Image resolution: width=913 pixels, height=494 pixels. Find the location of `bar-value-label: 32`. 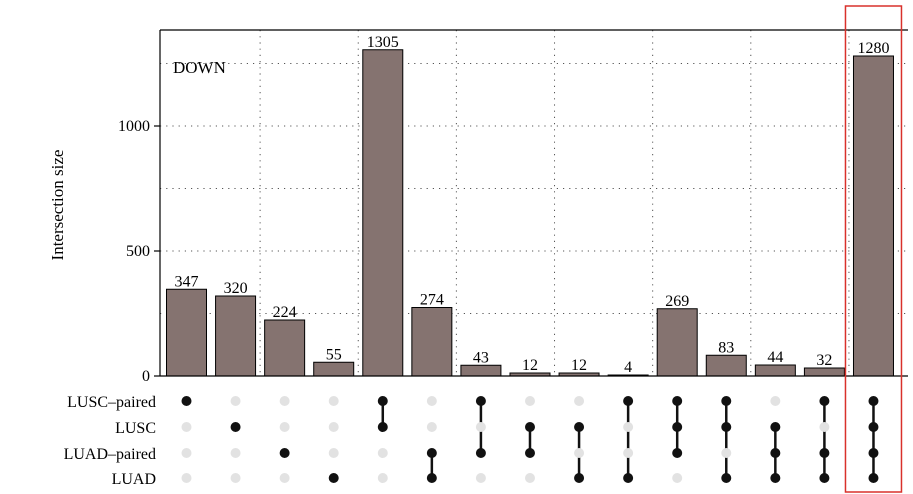

bar-value-label: 32 is located at coordinates (824, 360).